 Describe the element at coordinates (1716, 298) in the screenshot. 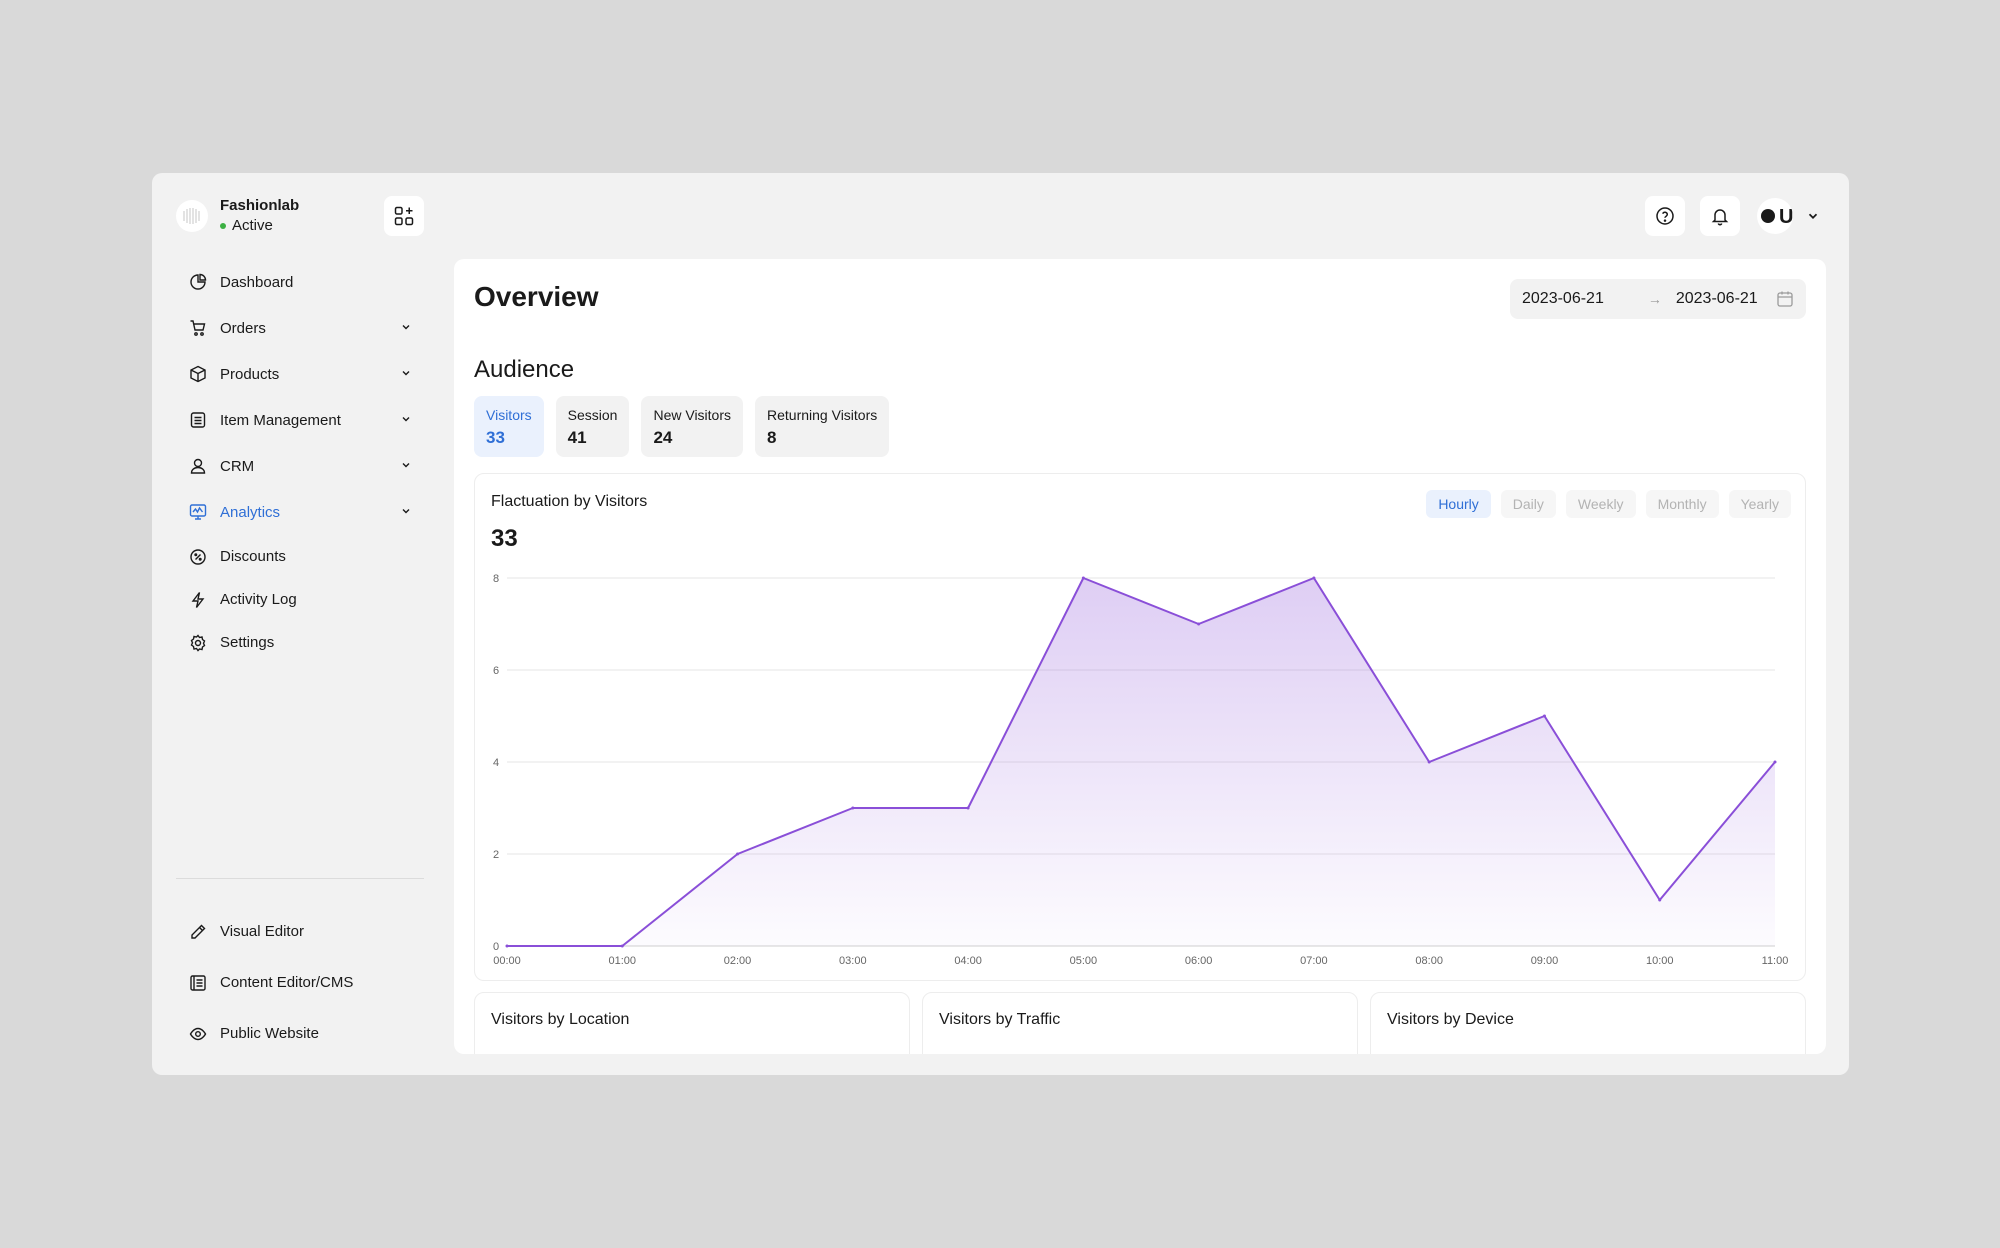

I see `date-to: 2023-06-21` at that location.